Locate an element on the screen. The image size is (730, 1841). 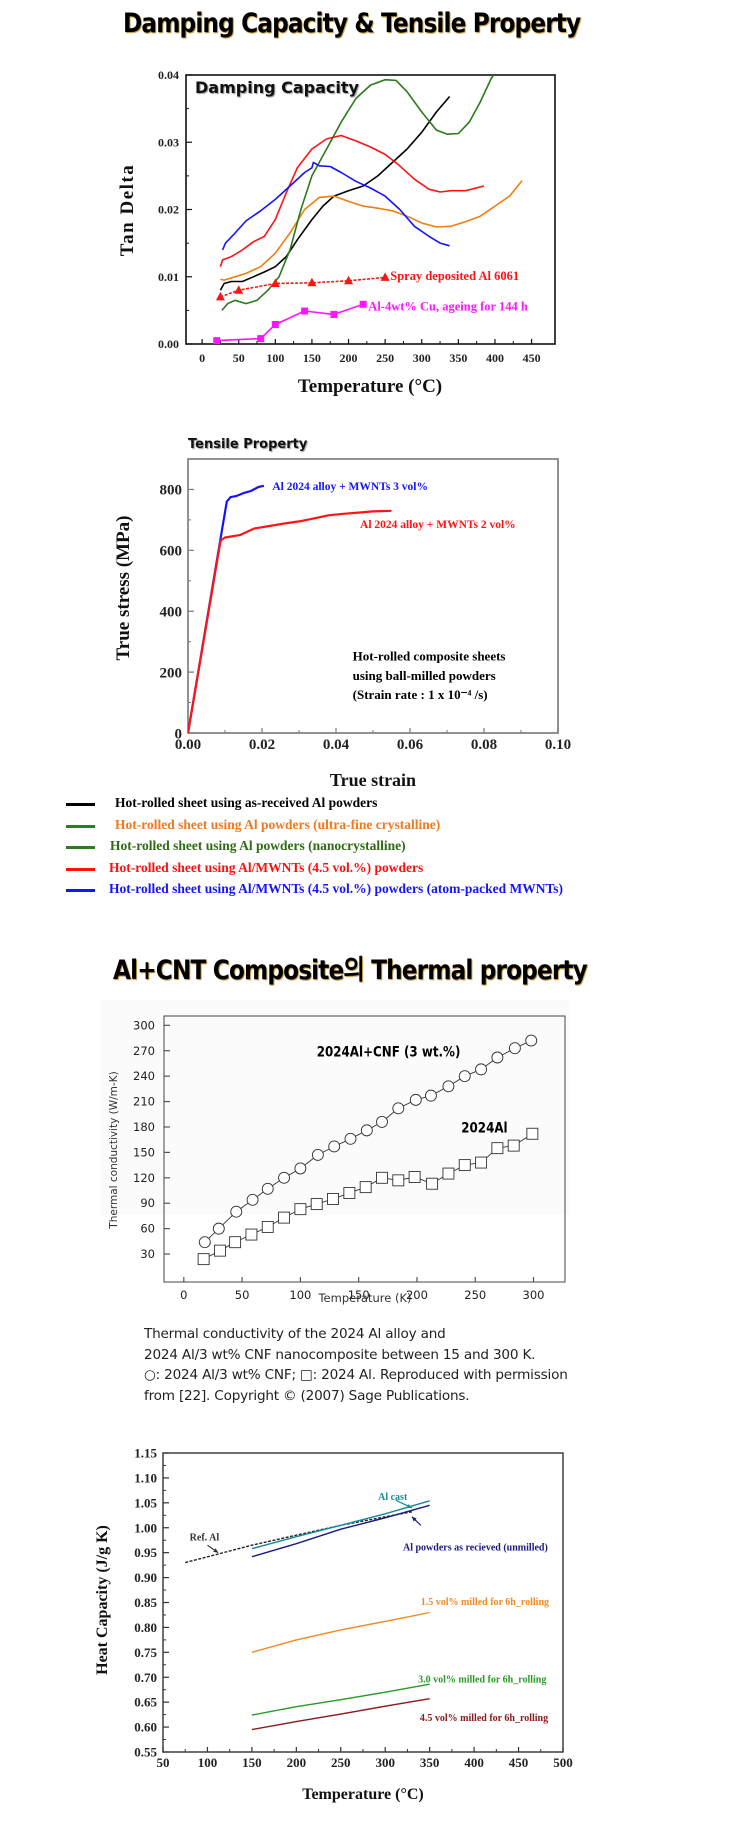
tensile-chart-title: Tensile Property is located at coordinates (248, 444).